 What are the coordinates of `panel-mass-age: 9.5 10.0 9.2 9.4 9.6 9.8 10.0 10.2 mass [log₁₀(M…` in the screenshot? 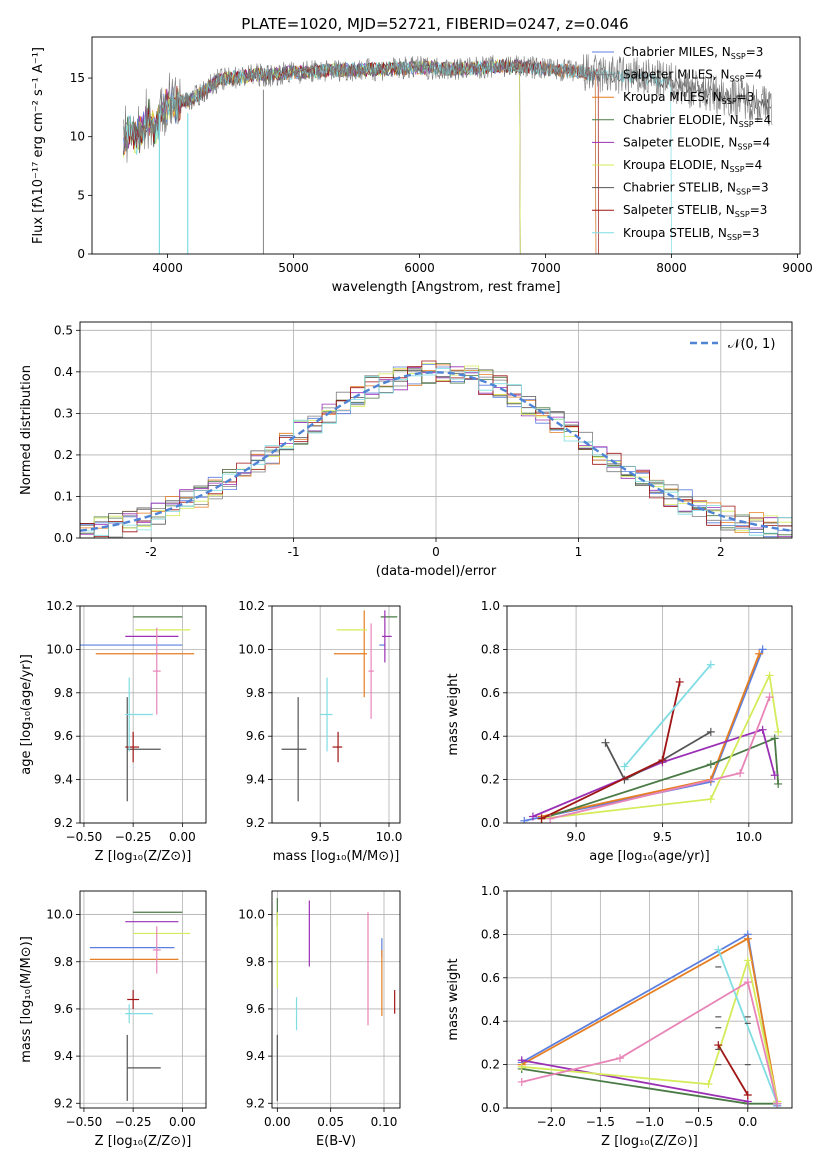 It's located at (320, 731).